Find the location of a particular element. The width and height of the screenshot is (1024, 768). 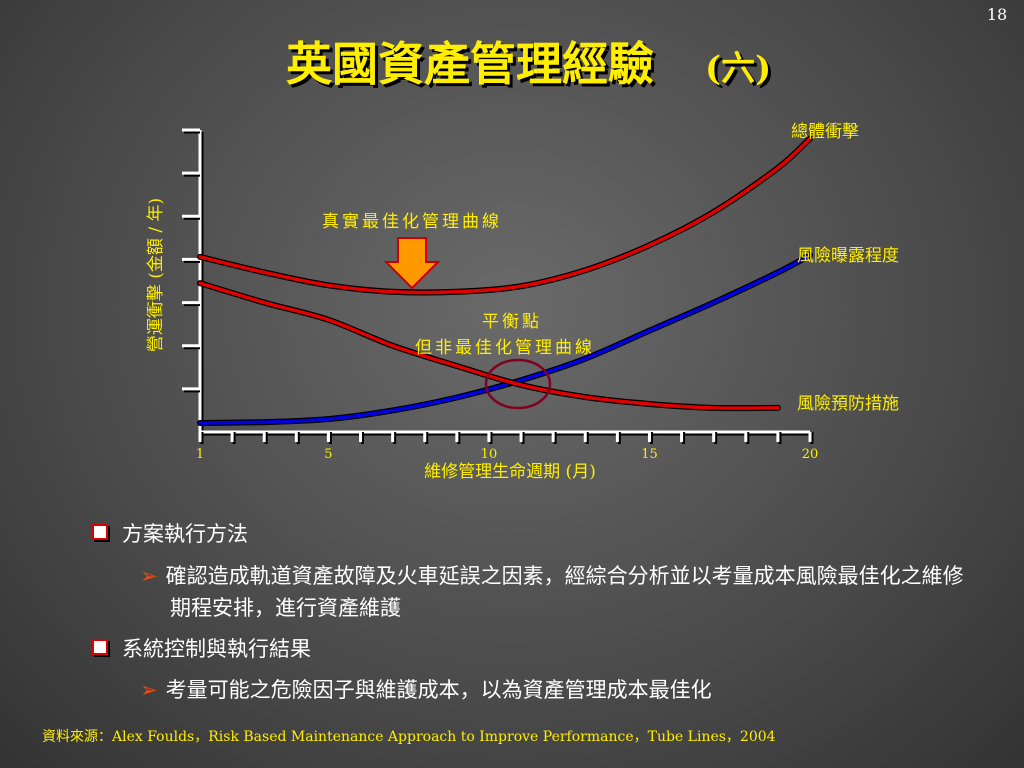

slide-number: 18 is located at coordinates (997, 14).